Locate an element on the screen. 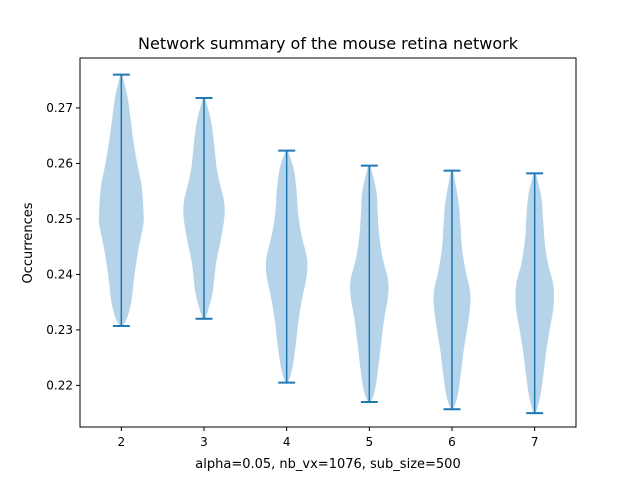 This screenshot has width=640, height=480. x-tick-label: 6 is located at coordinates (452, 442).